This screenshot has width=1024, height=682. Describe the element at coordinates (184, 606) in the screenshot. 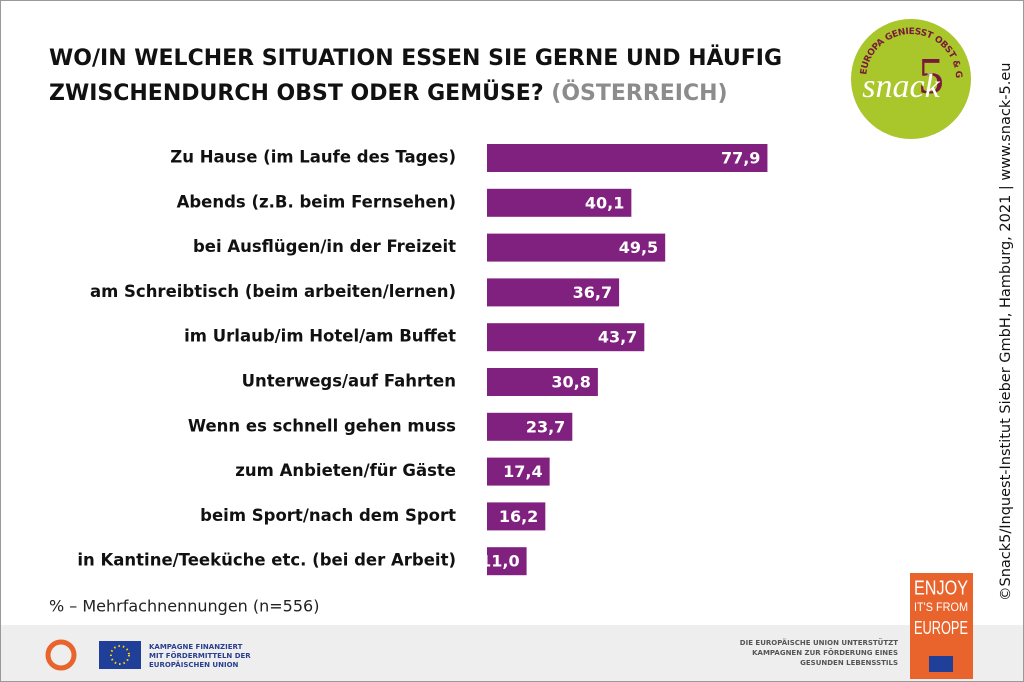

I see `note: % – Mehrfachnennungen (n=556)` at that location.